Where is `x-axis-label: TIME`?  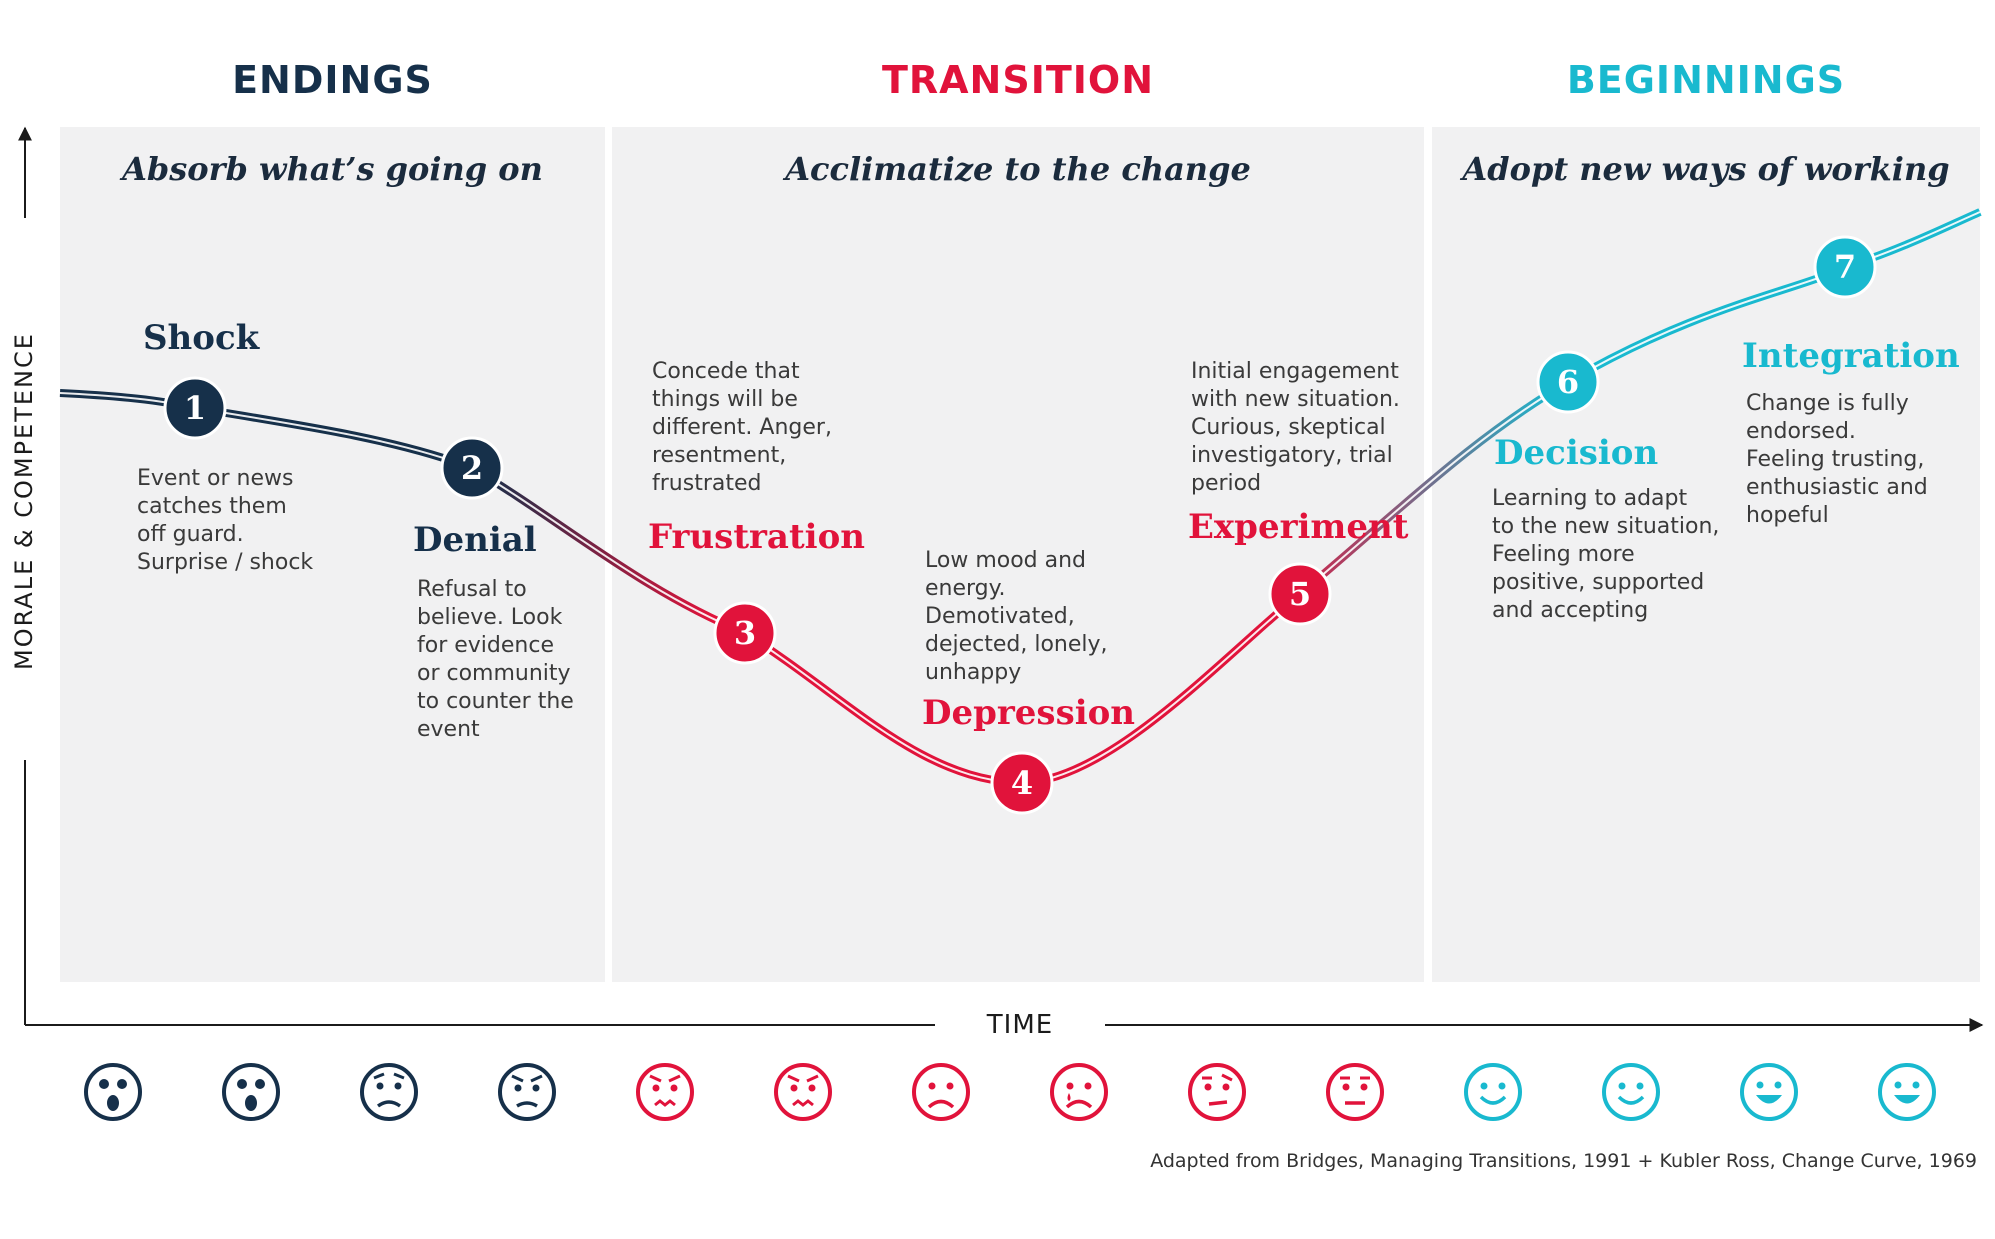 x-axis-label: TIME is located at coordinates (1020, 1025).